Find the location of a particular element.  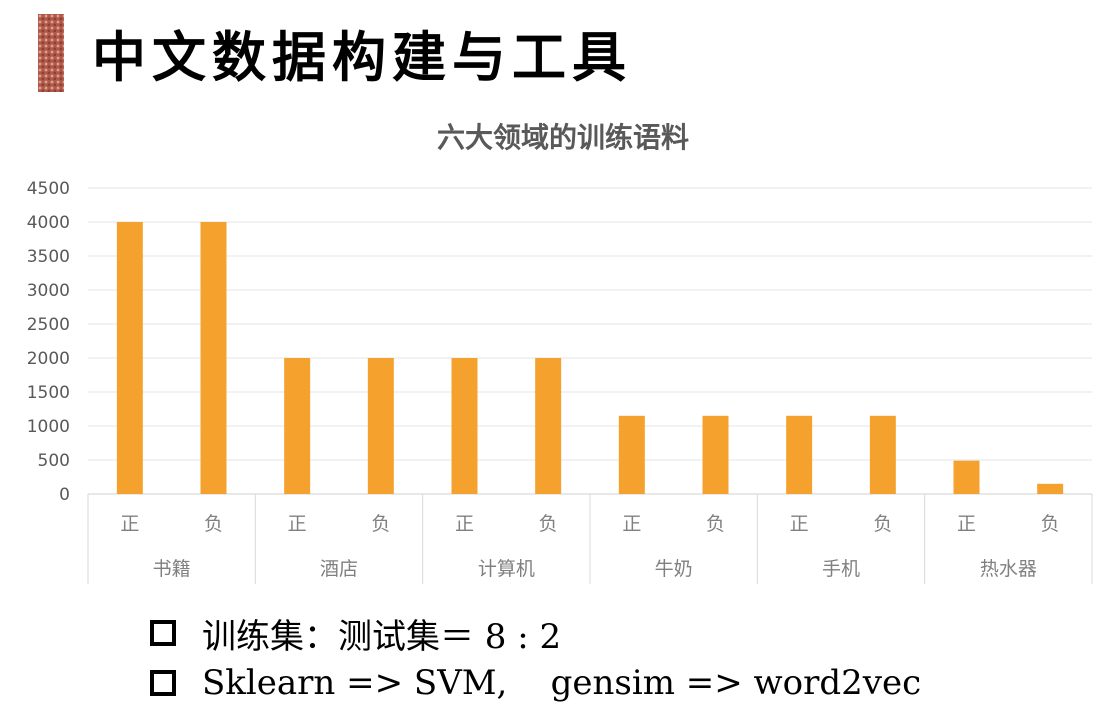

title-accent-block is located at coordinates (51, 53).